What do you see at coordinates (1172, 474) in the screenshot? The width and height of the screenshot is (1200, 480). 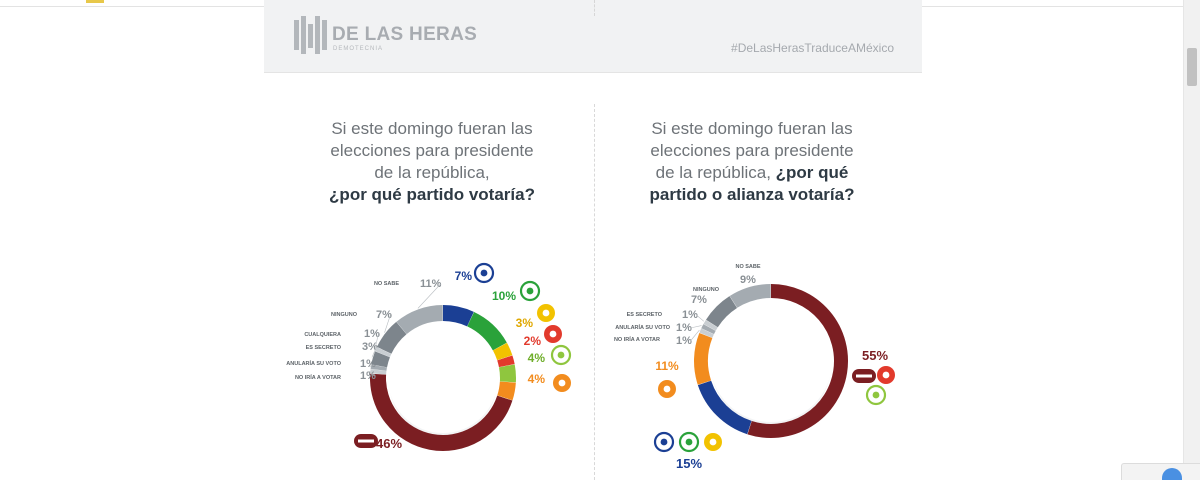 I see `recaptcha-icon` at bounding box center [1172, 474].